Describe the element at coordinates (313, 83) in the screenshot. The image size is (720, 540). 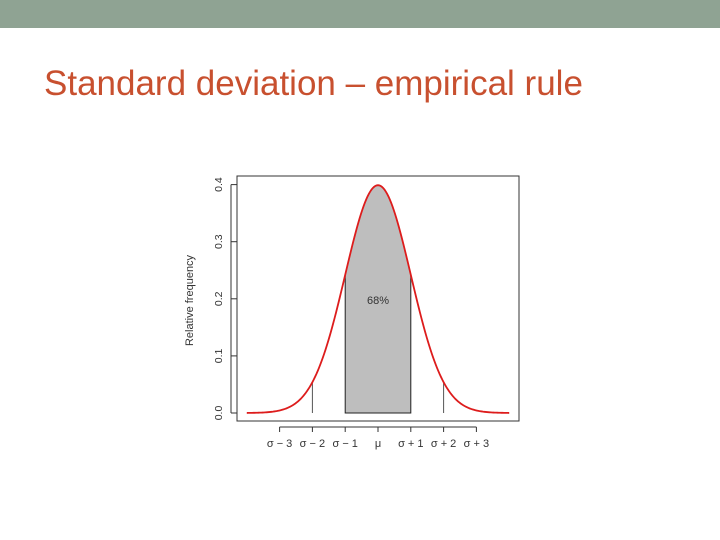
I see `slide-title: Standard deviation – empirical rule` at that location.